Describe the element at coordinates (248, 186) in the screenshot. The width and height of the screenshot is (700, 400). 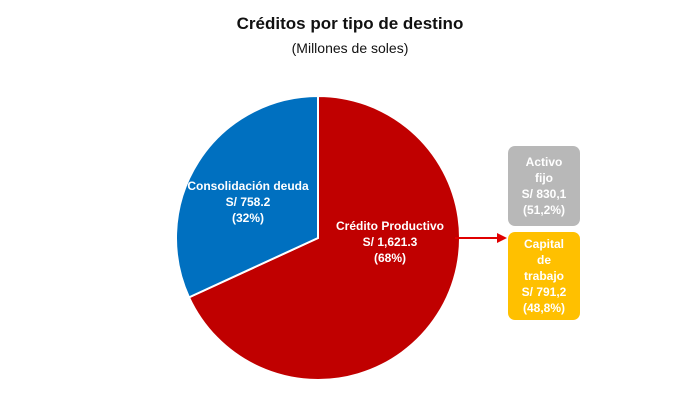
I see `pie-label-consolidacion-deuda-line-1: Consolidación deuda` at that location.